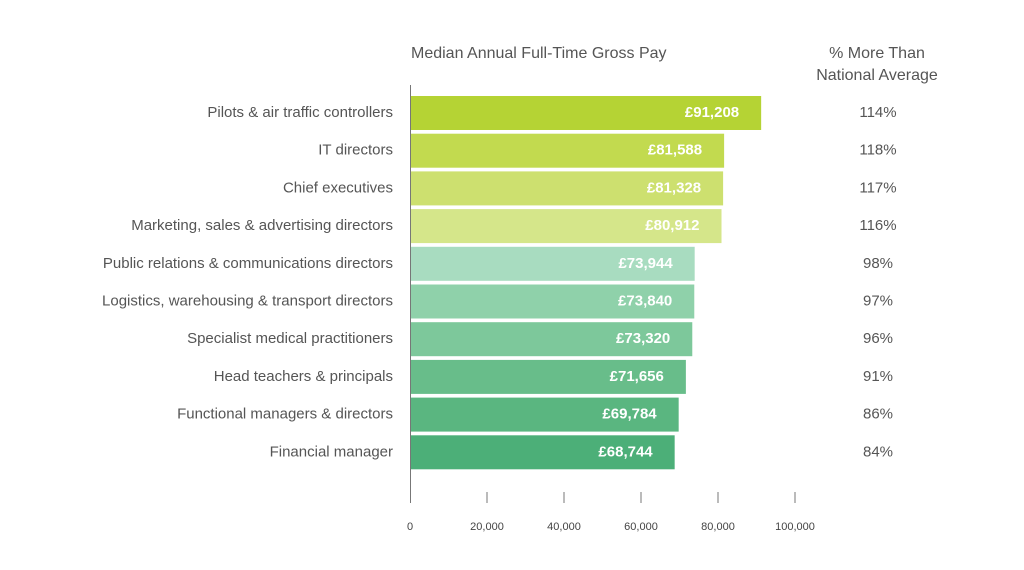 Image resolution: width=1024 pixels, height=570 pixels. What do you see at coordinates (629, 414) in the screenshot?
I see `value-label: £69,784` at bounding box center [629, 414].